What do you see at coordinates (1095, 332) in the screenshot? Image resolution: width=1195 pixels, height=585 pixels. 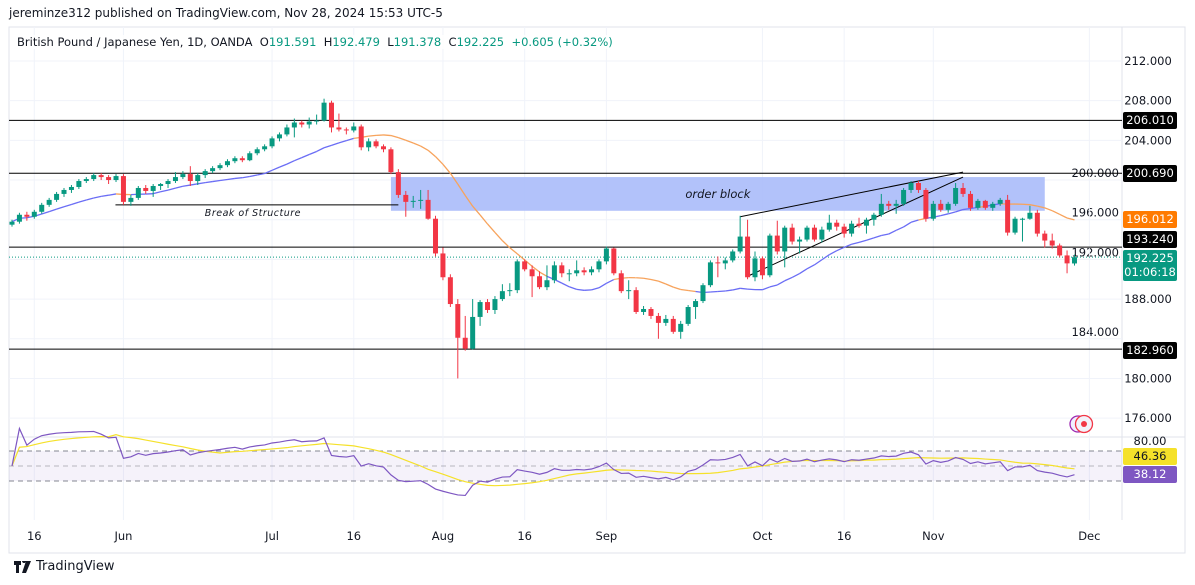 I see `price-tick-label: 184.000` at bounding box center [1095, 332].